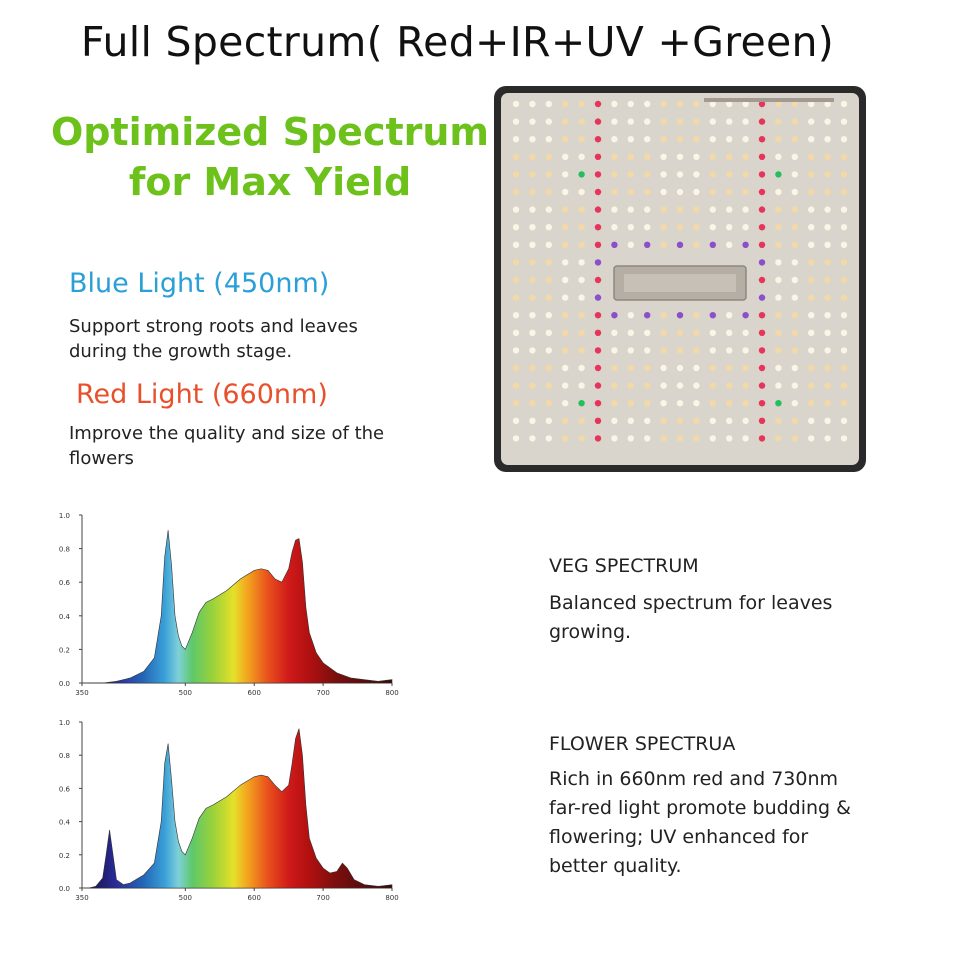  I want to click on x-tick-label: 600, so click(254, 693).